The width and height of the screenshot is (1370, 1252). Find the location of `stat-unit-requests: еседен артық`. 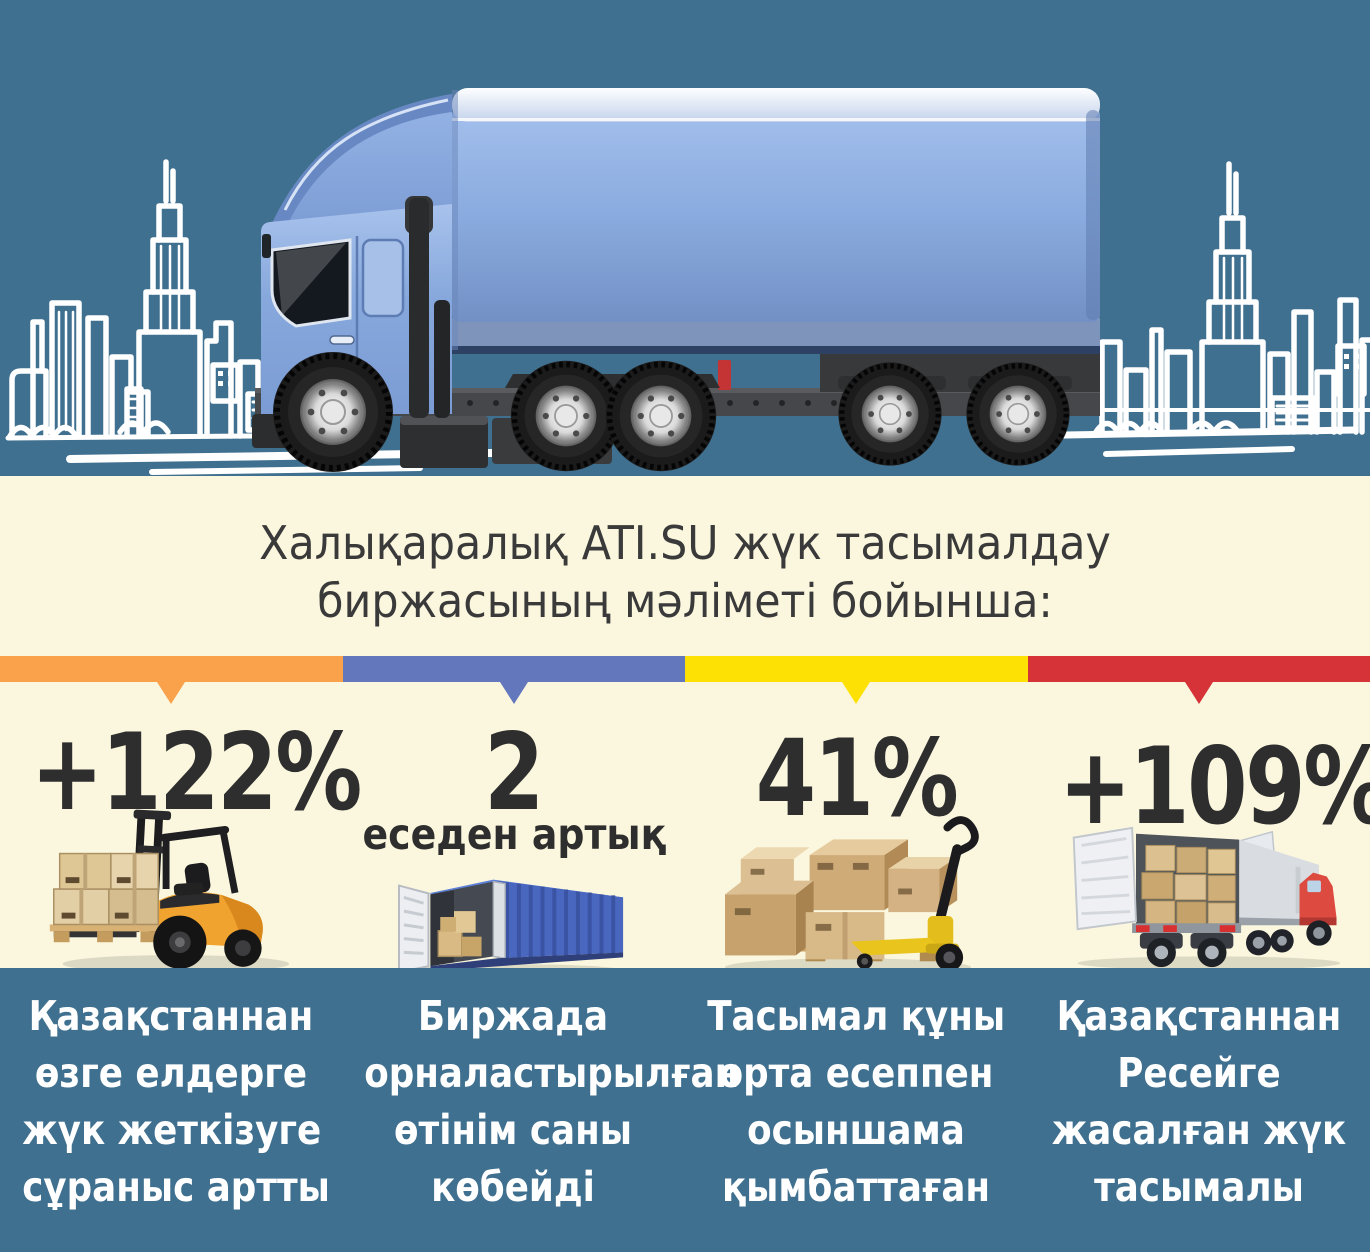

stat-unit-requests: еседен артық is located at coordinates (514, 835).